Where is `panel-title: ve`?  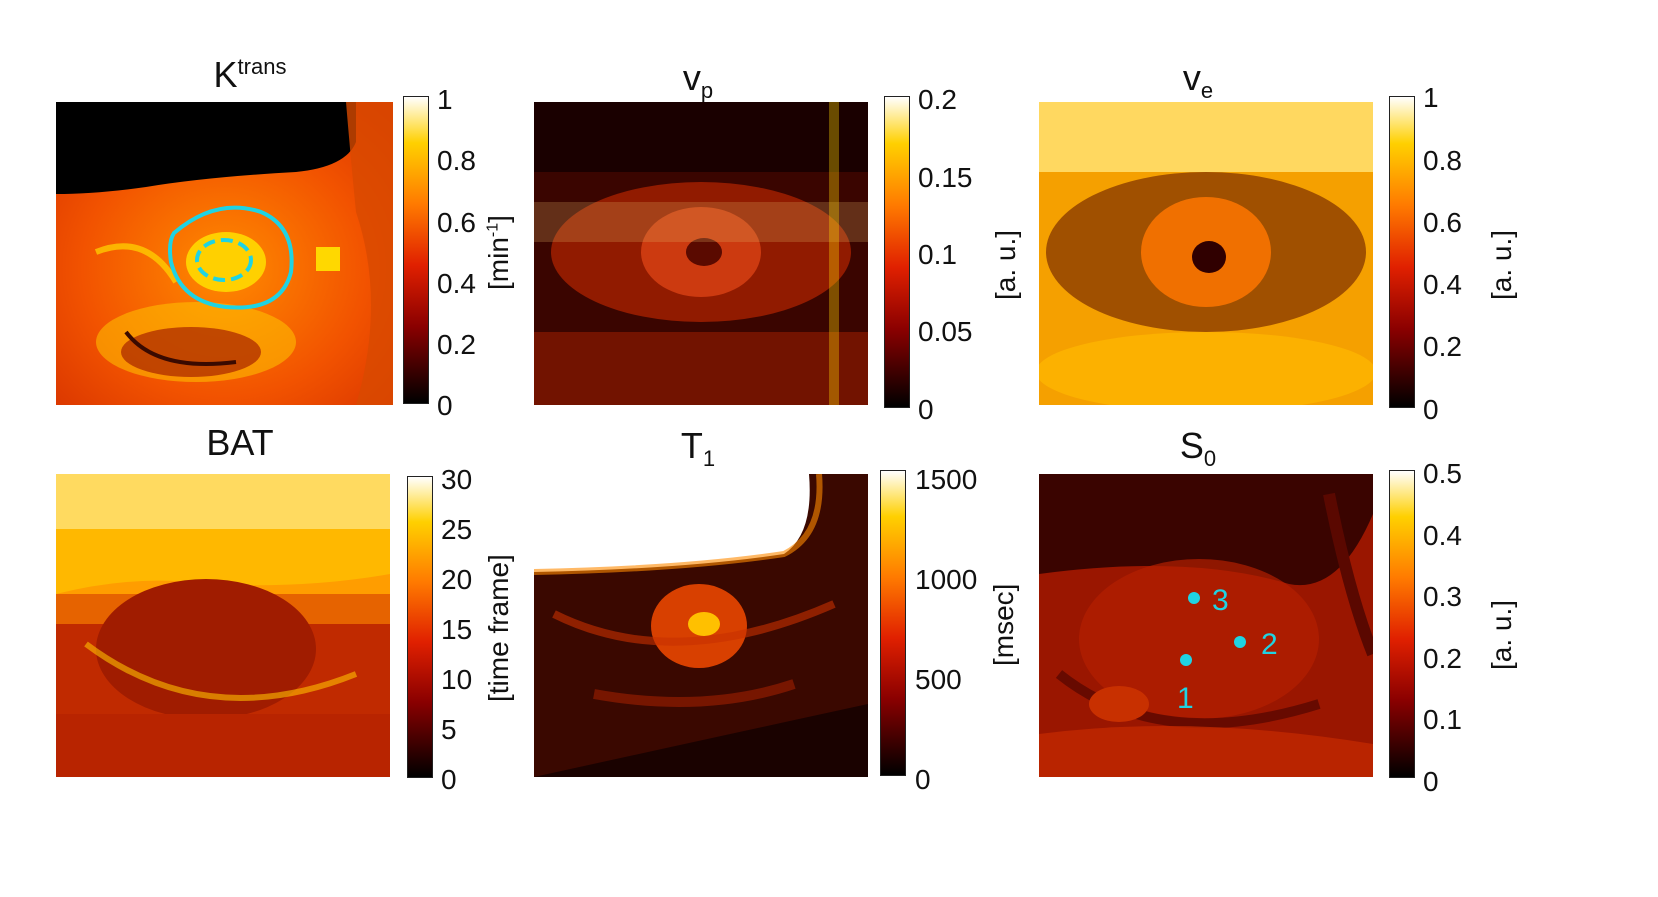
panel-title: ve is located at coordinates (1198, 80).